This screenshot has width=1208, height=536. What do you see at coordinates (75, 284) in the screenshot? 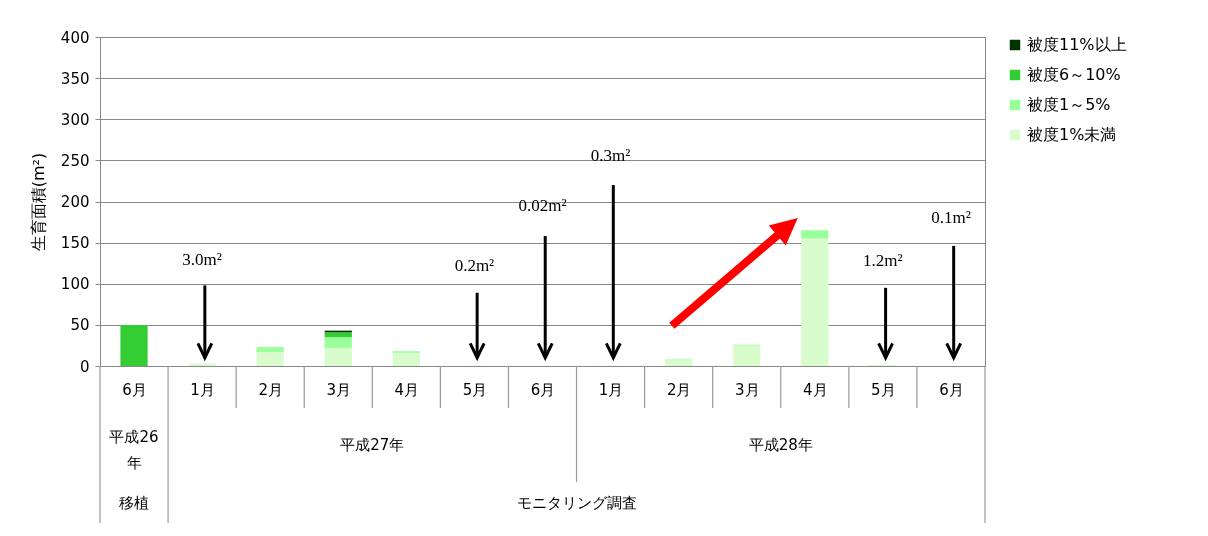
I see `y-tick-label: 100` at bounding box center [75, 284].